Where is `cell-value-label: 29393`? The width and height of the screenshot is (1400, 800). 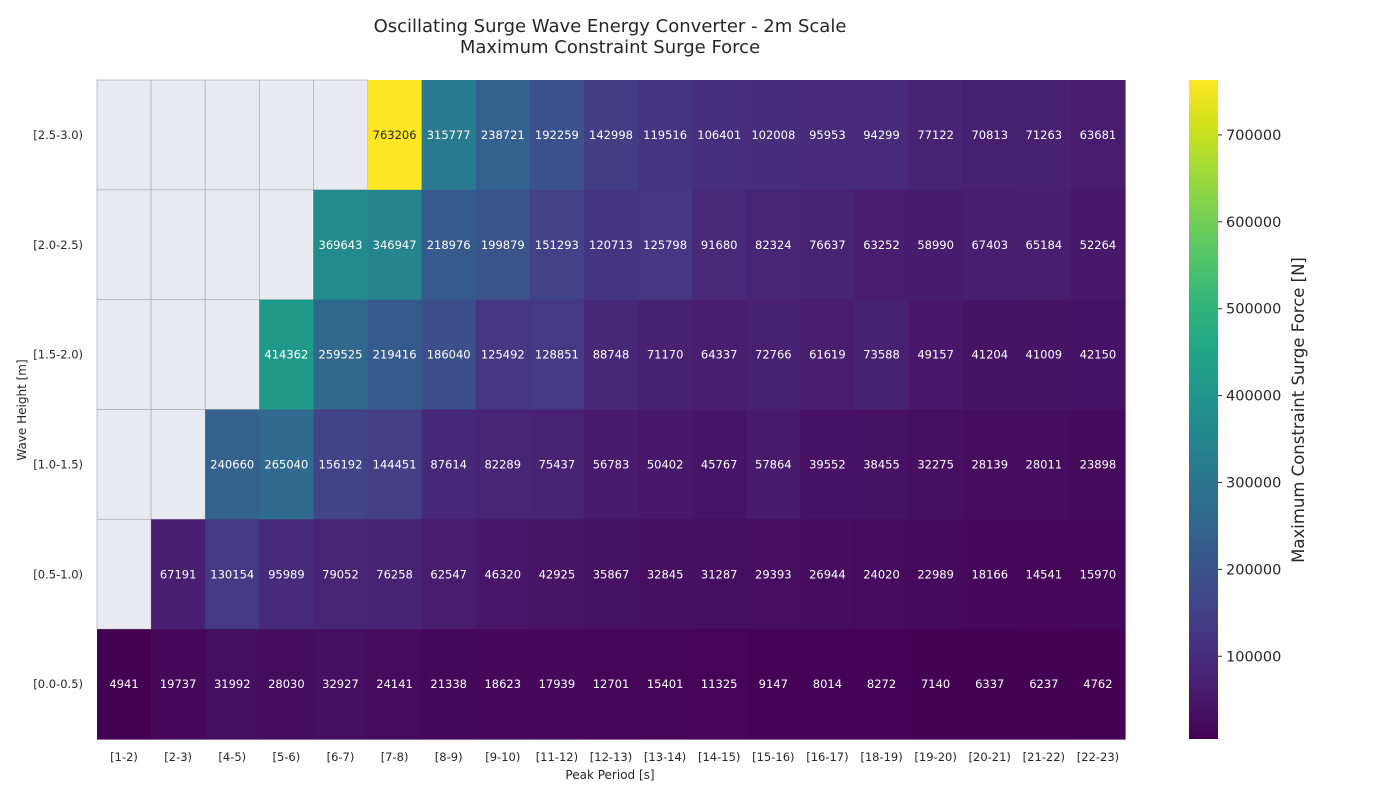
cell-value-label: 29393 is located at coordinates (773, 574).